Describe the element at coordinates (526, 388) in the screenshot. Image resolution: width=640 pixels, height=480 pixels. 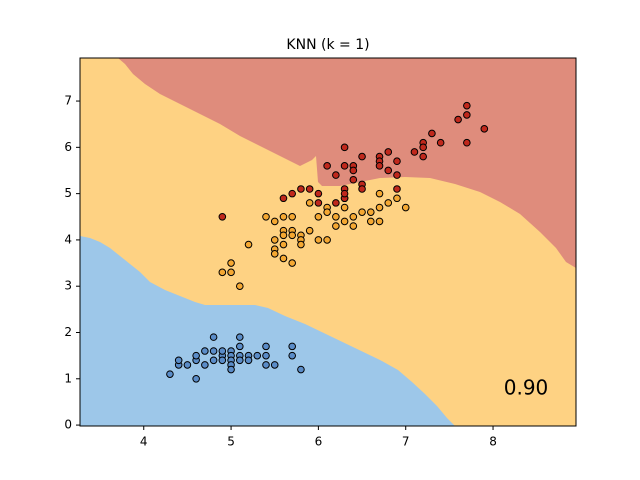
I see `score-annotation: 0.90` at that location.